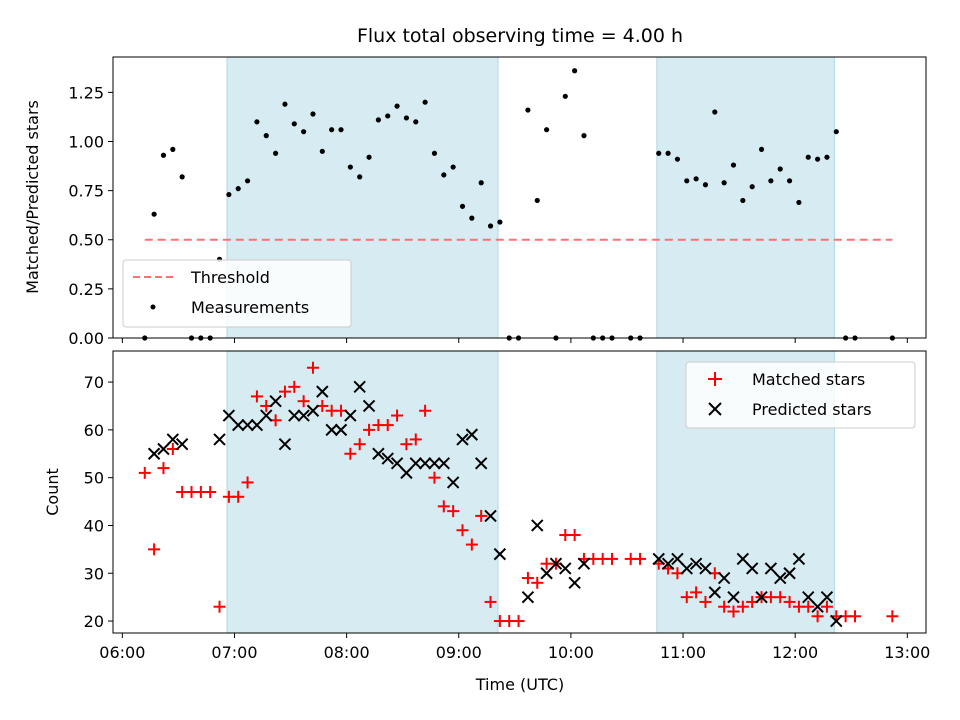  Describe the element at coordinates (459, 652) in the screenshot. I see `bottom-x-tick-label: 09:00` at that location.